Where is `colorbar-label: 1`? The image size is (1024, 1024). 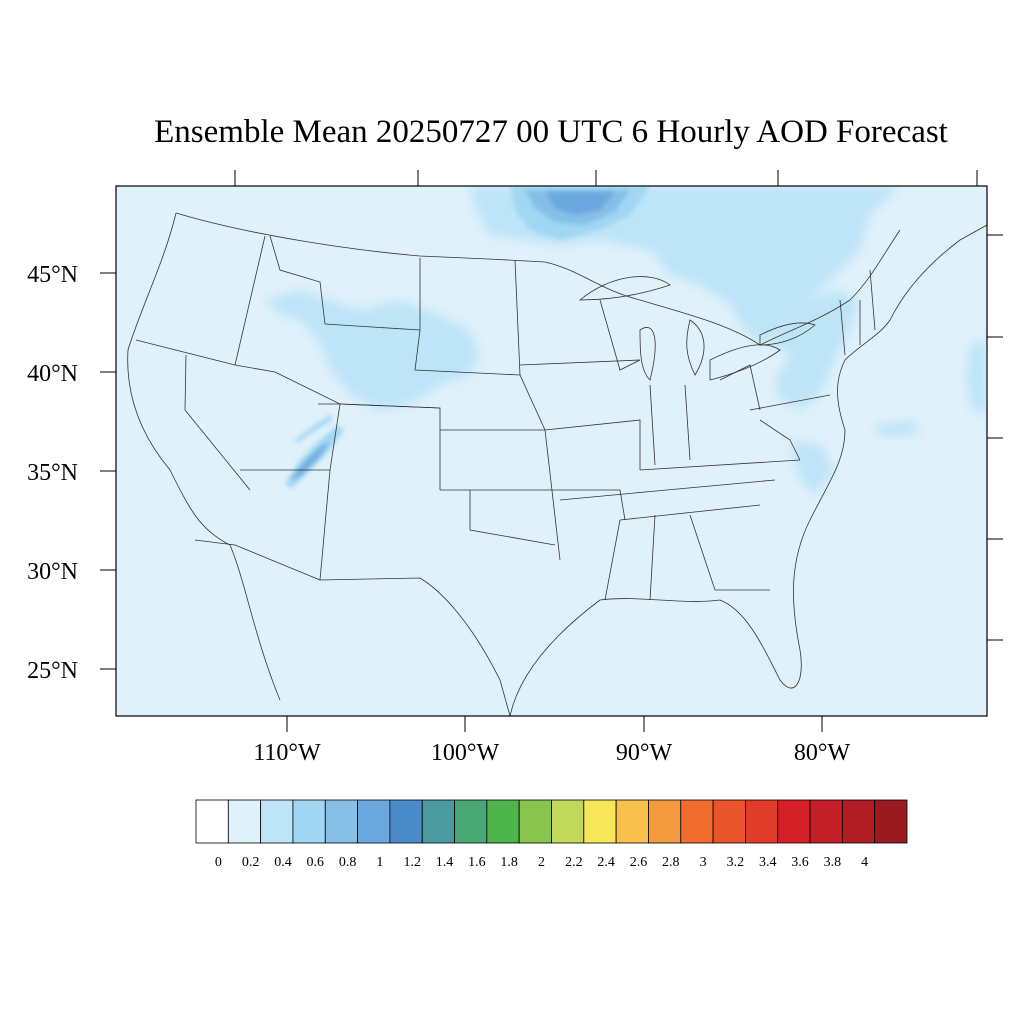
colorbar-label: 1 is located at coordinates (379, 862).